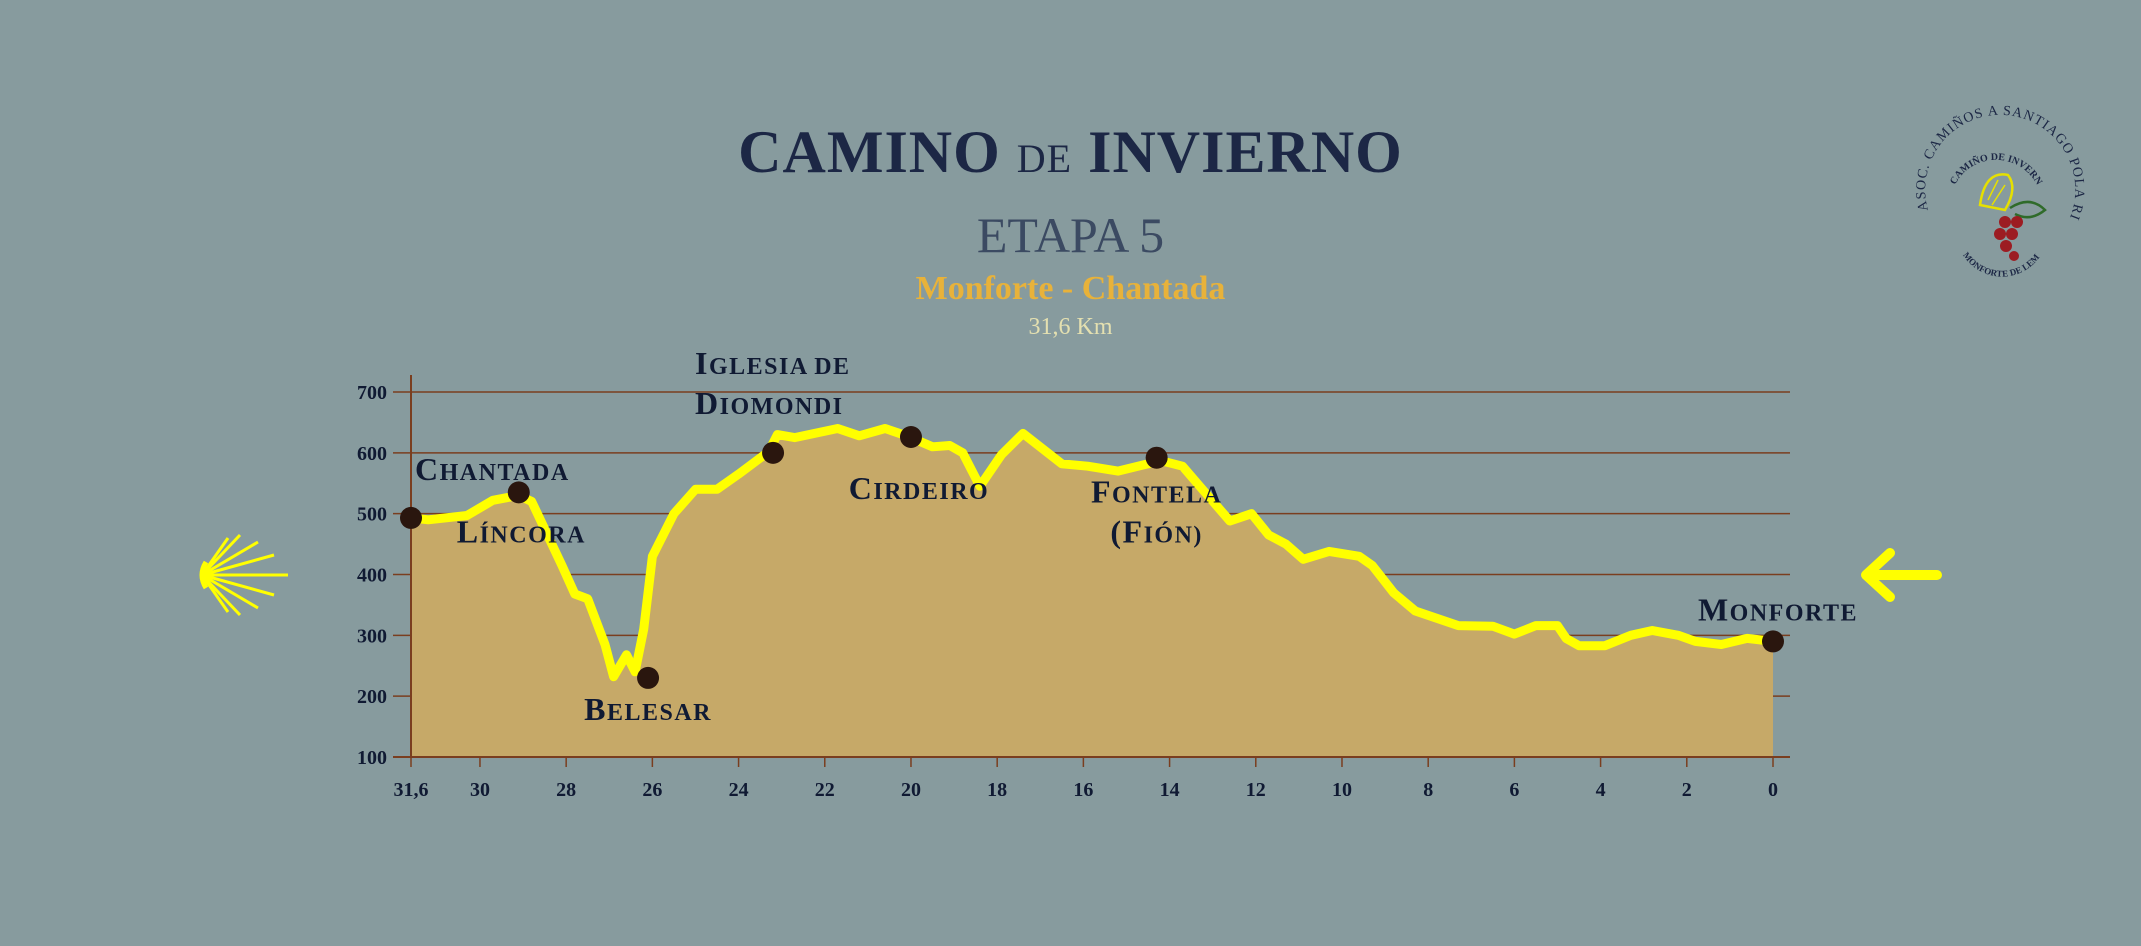 This screenshot has width=2141, height=946. Describe the element at coordinates (1044, 158) in the screenshot. I see `title-word-de: DE` at that location.